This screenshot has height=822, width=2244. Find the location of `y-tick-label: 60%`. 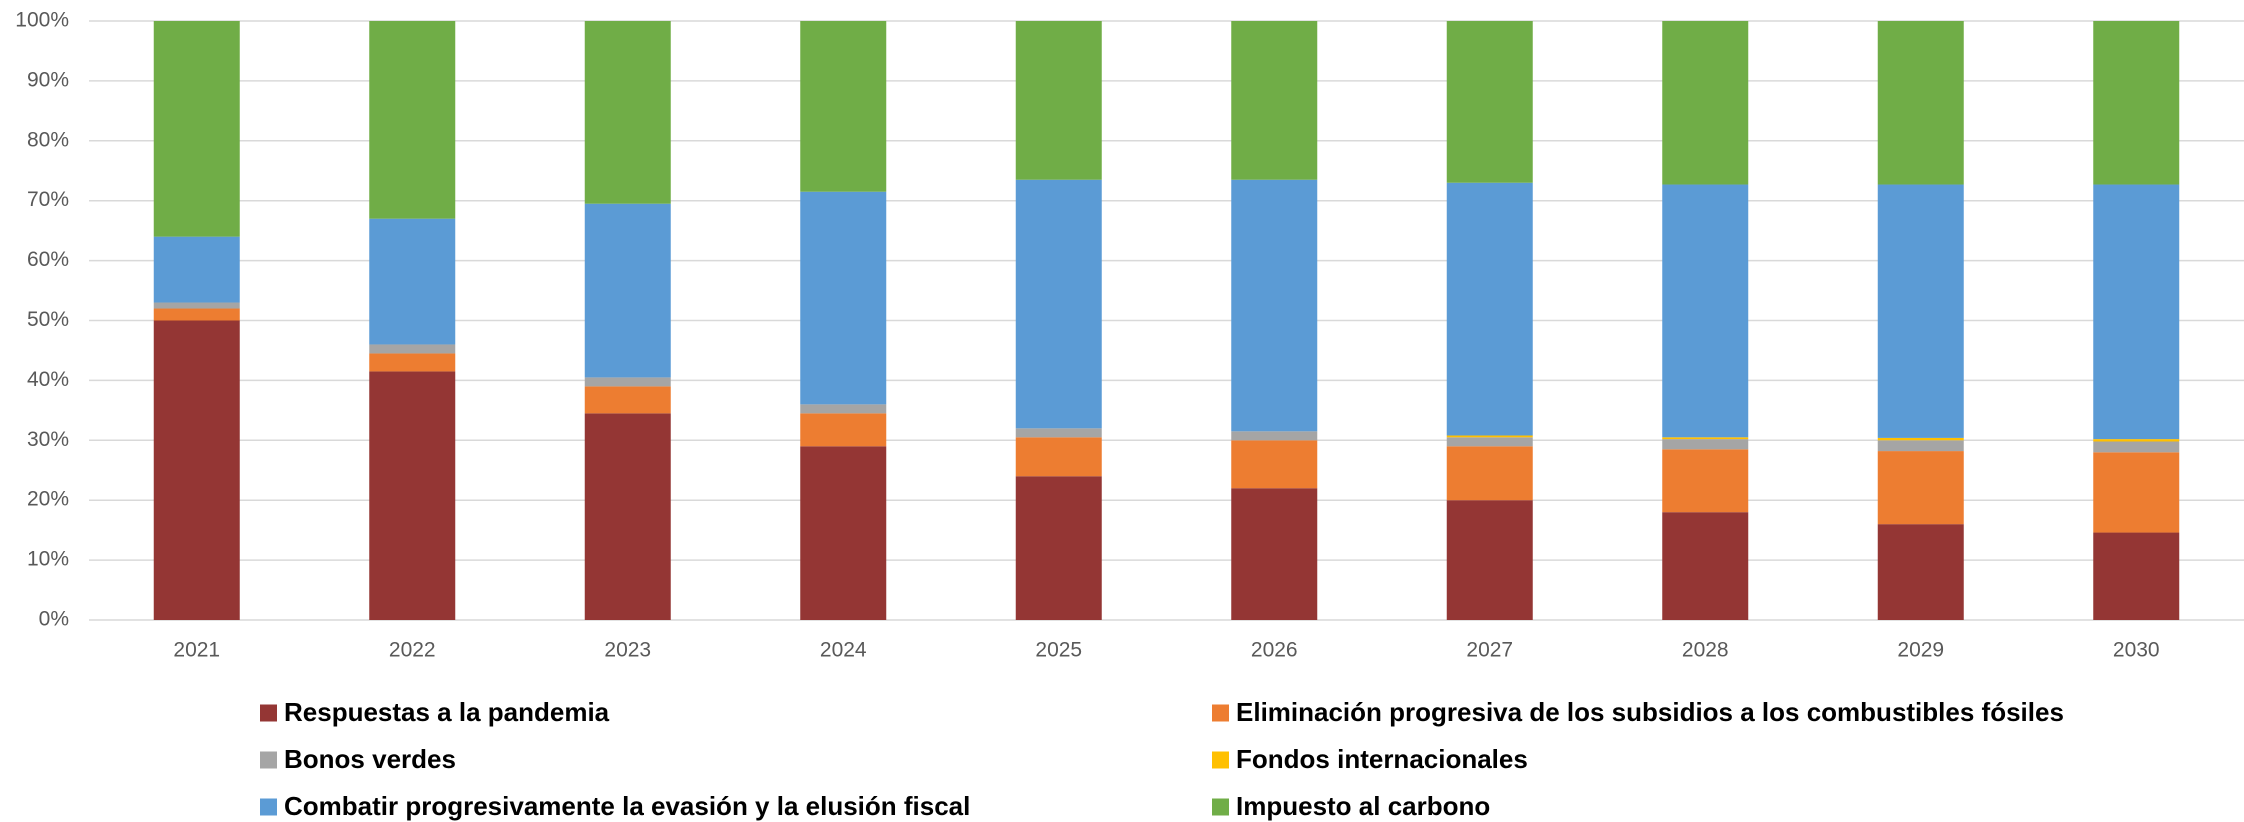

y-tick-label: 60% is located at coordinates (48, 259).